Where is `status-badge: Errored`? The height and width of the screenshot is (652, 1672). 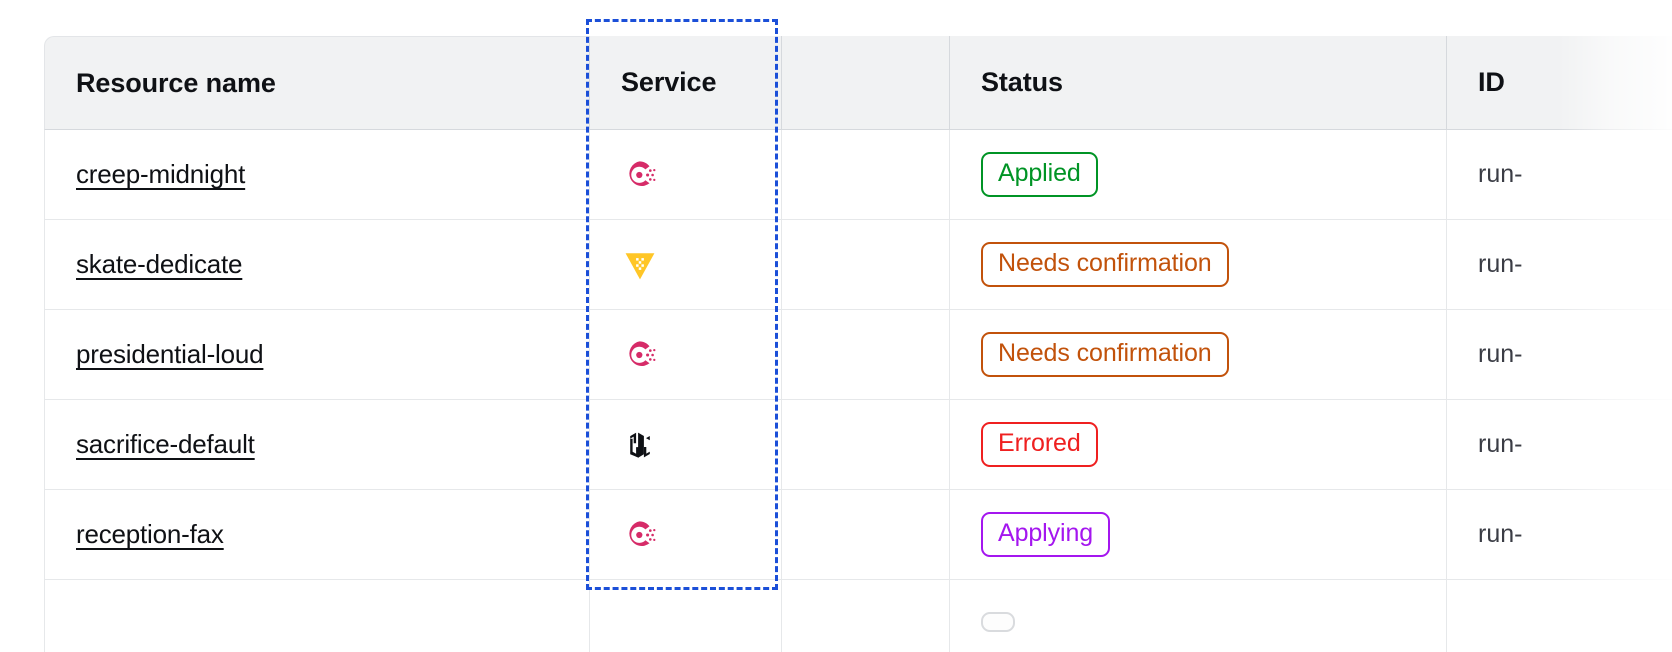
status-badge: Errored is located at coordinates (1039, 444).